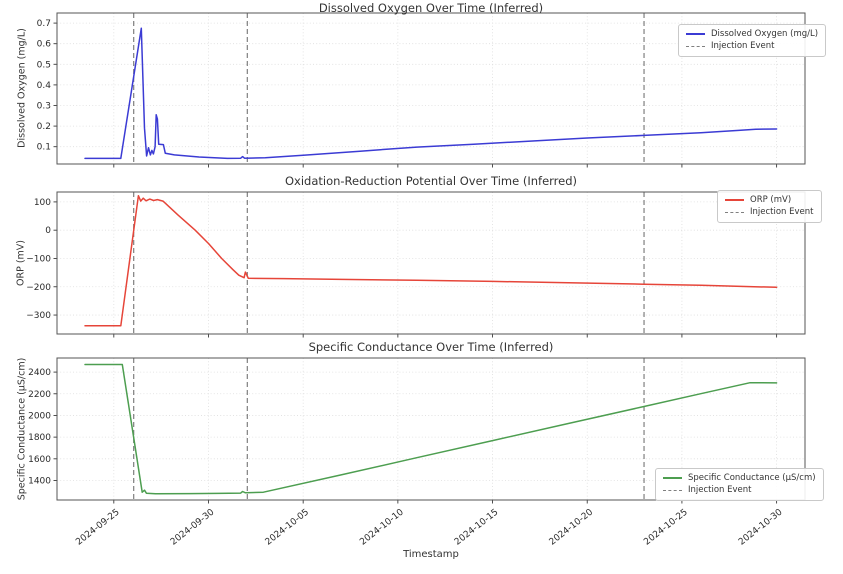 Image resolution: width=843 pixels, height=574 pixels. I want to click on legend-label: ORP (mV), so click(771, 200).